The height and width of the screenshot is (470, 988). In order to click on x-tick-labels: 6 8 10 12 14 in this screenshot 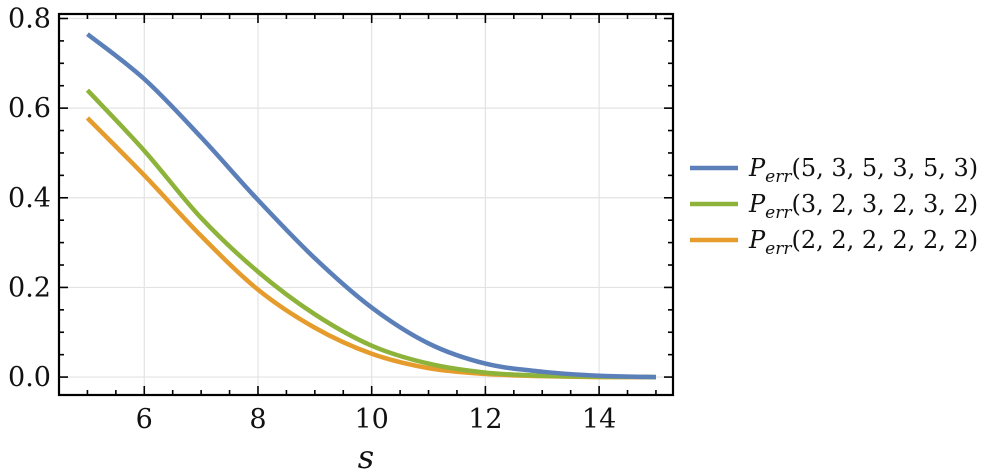, I will do `click(376, 419)`.